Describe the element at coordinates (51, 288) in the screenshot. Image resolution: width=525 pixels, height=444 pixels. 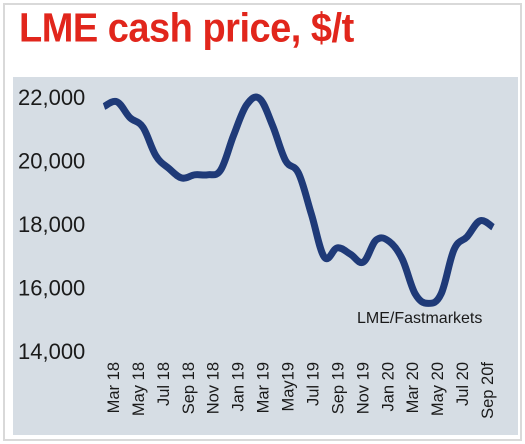
I see `y-tick-label: 16,000` at that location.